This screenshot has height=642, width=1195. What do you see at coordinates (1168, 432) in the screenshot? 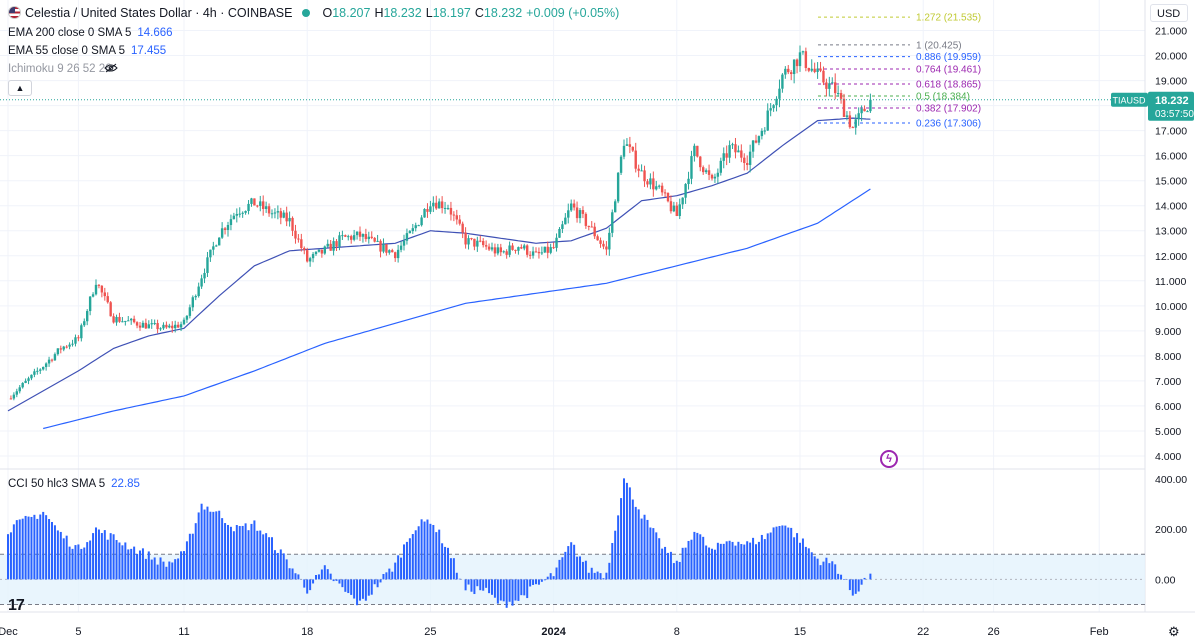
I see `price-tick-label: 5.000` at bounding box center [1168, 432].